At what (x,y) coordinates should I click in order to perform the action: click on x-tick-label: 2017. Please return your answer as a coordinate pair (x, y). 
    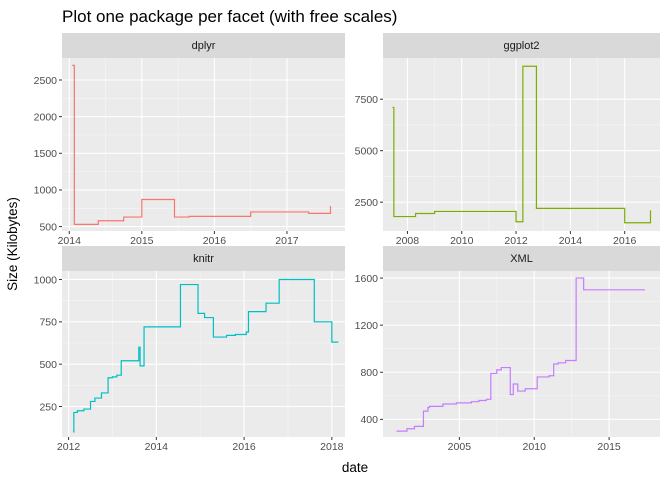
    Looking at the image, I should click on (287, 241).